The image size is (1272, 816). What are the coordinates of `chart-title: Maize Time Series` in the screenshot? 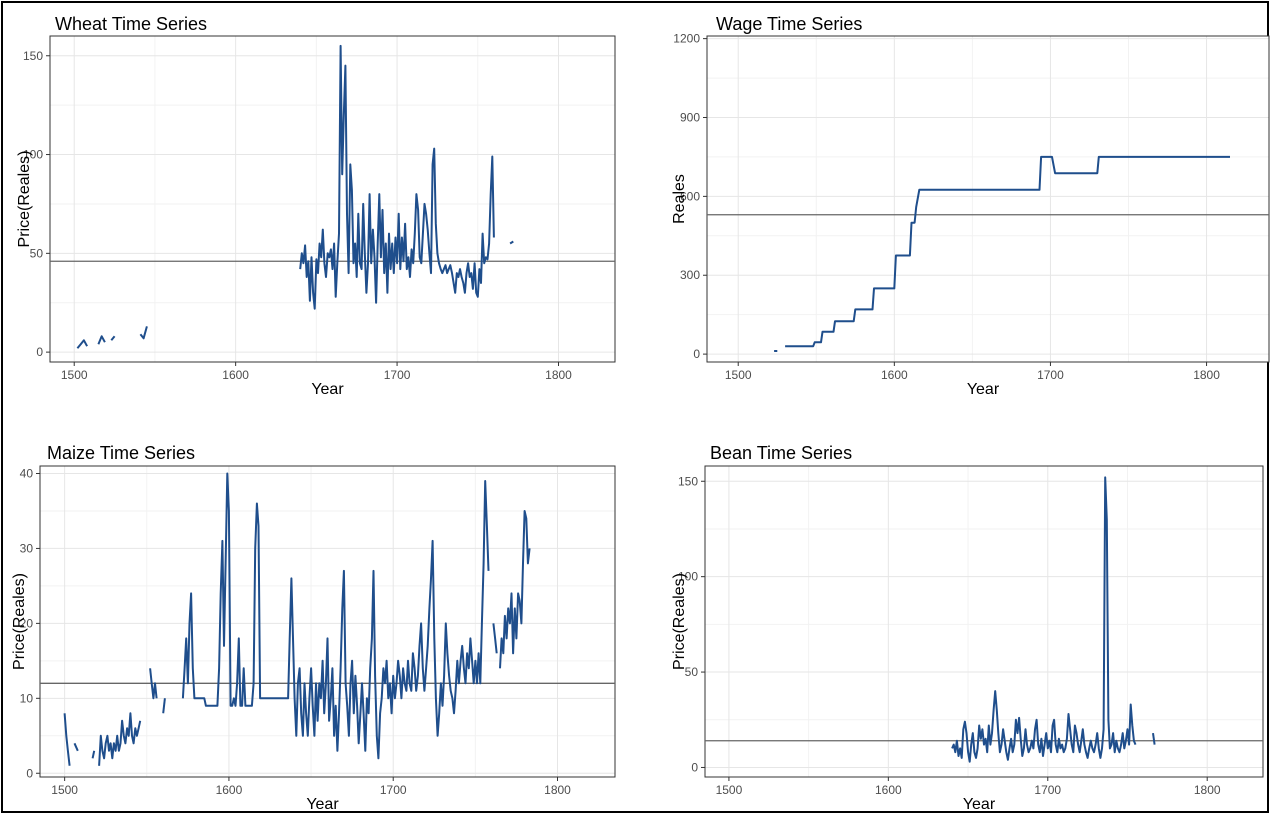 It's located at (121, 453).